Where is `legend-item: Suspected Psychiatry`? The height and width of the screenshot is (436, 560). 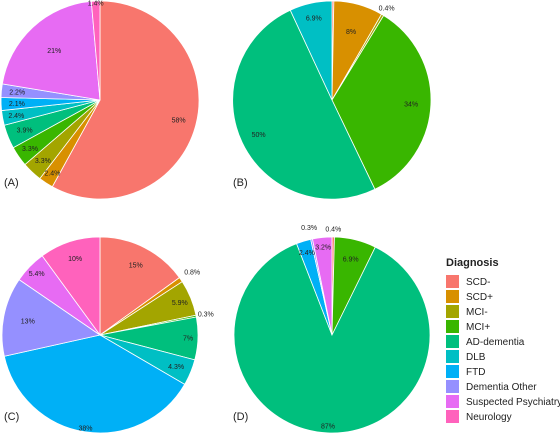
legend-item: Suspected Psychiatry is located at coordinates (503, 401).